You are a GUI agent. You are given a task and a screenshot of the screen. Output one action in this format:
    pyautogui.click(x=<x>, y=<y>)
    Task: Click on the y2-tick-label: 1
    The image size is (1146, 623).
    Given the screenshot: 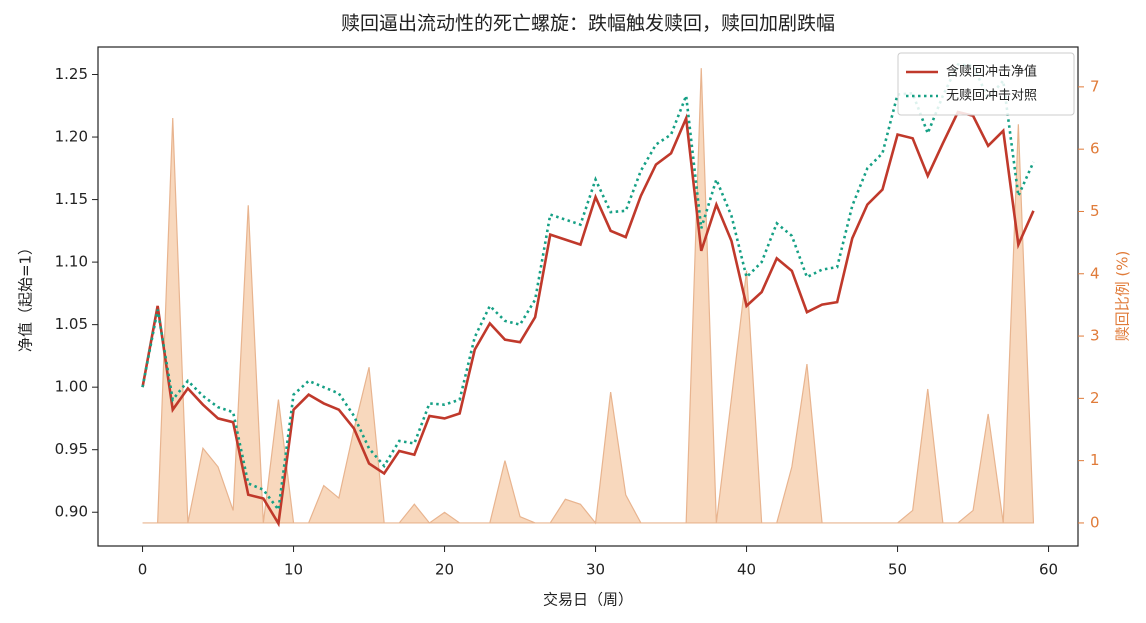 What is the action you would take?
    pyautogui.click(x=1095, y=460)
    